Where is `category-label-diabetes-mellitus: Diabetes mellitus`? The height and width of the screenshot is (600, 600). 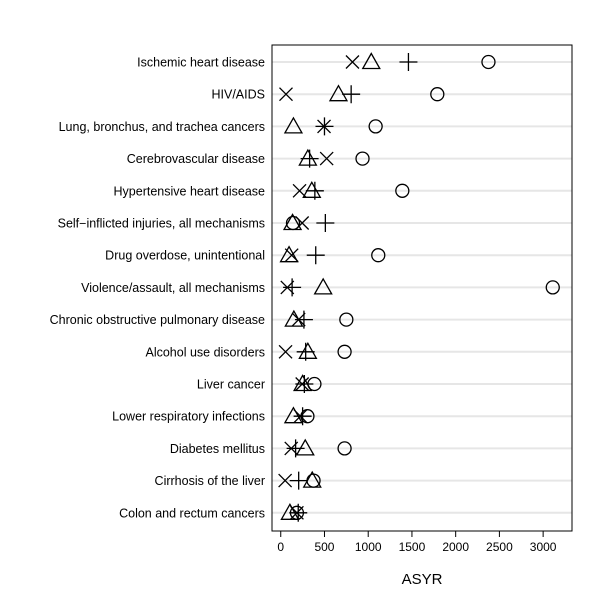 category-label-diabetes-mellitus: Diabetes mellitus is located at coordinates (217, 449).